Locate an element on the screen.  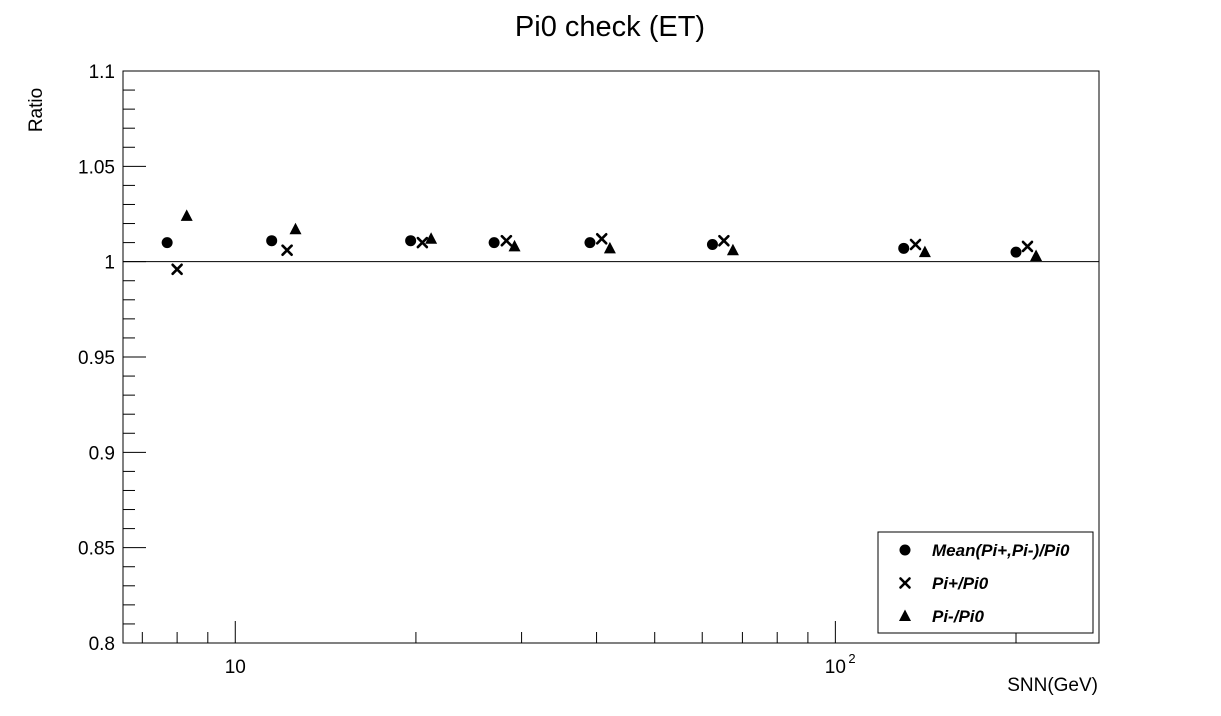
legend-marker-cross-stroke is located at coordinates (905, 583).